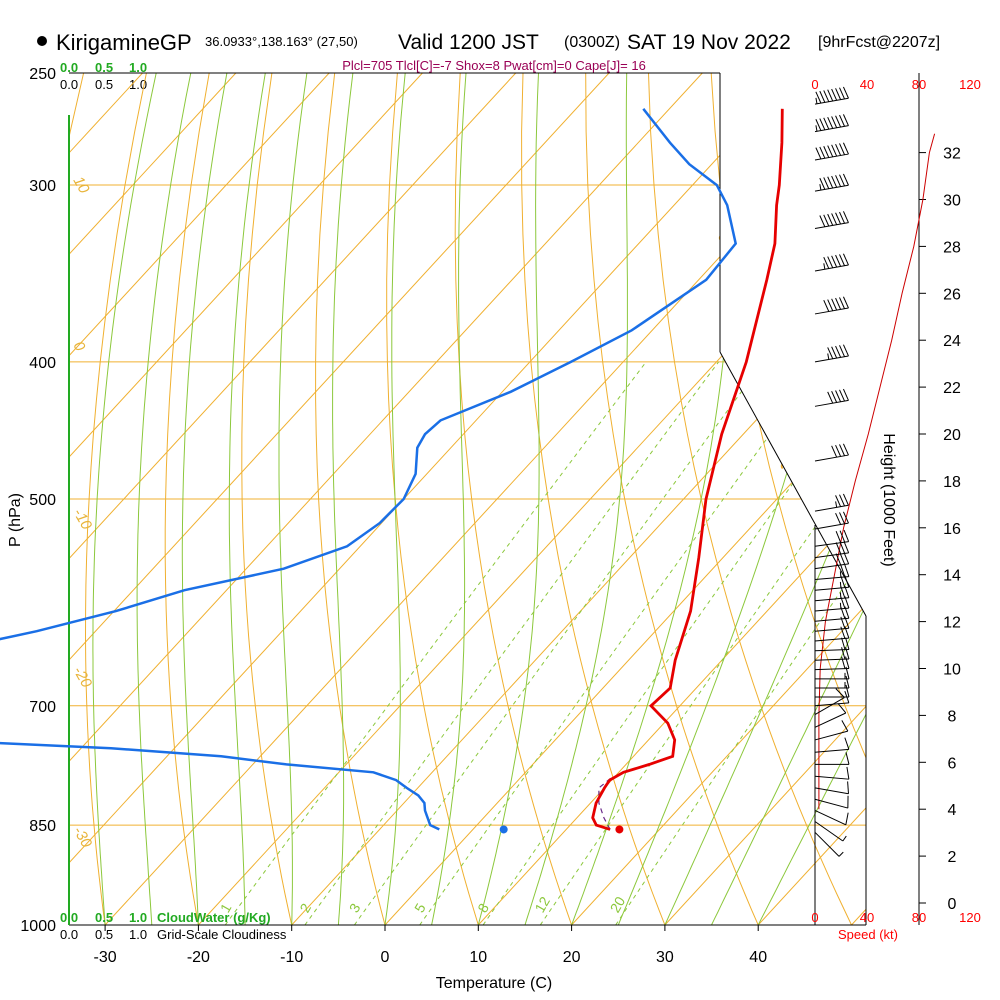  What do you see at coordinates (709, 42) in the screenshot?
I see `valid-date: SAT 19 Nov 2022` at bounding box center [709, 42].